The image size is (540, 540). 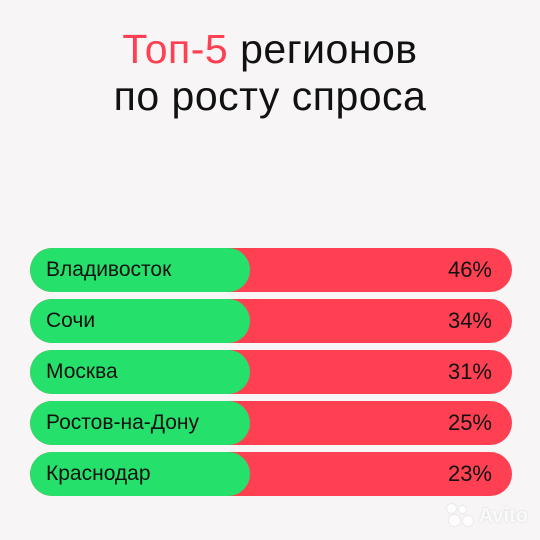 I want to click on bar-row: Краснодар 23%, so click(x=271, y=474).